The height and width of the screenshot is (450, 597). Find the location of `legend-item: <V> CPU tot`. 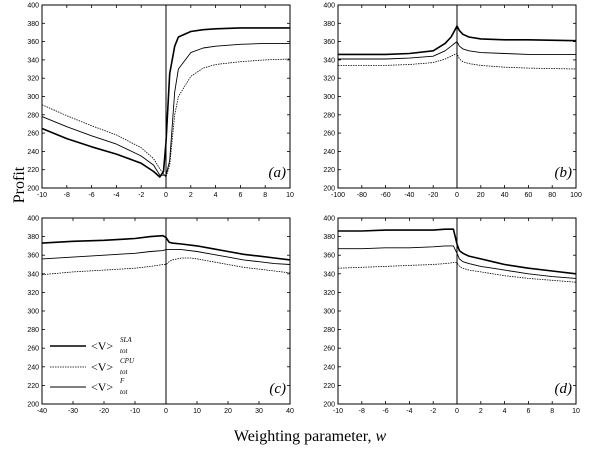

legend-item: <V> CPU tot is located at coordinates (92, 366).